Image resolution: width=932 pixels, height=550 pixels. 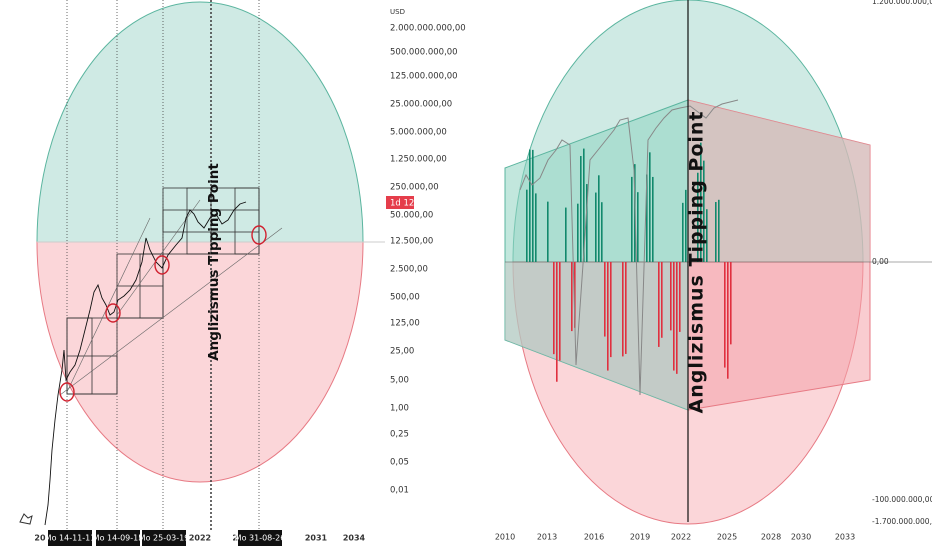 What do you see at coordinates (411, 242) in the screenshot?
I see `price-label: 12.500,00` at bounding box center [411, 242].